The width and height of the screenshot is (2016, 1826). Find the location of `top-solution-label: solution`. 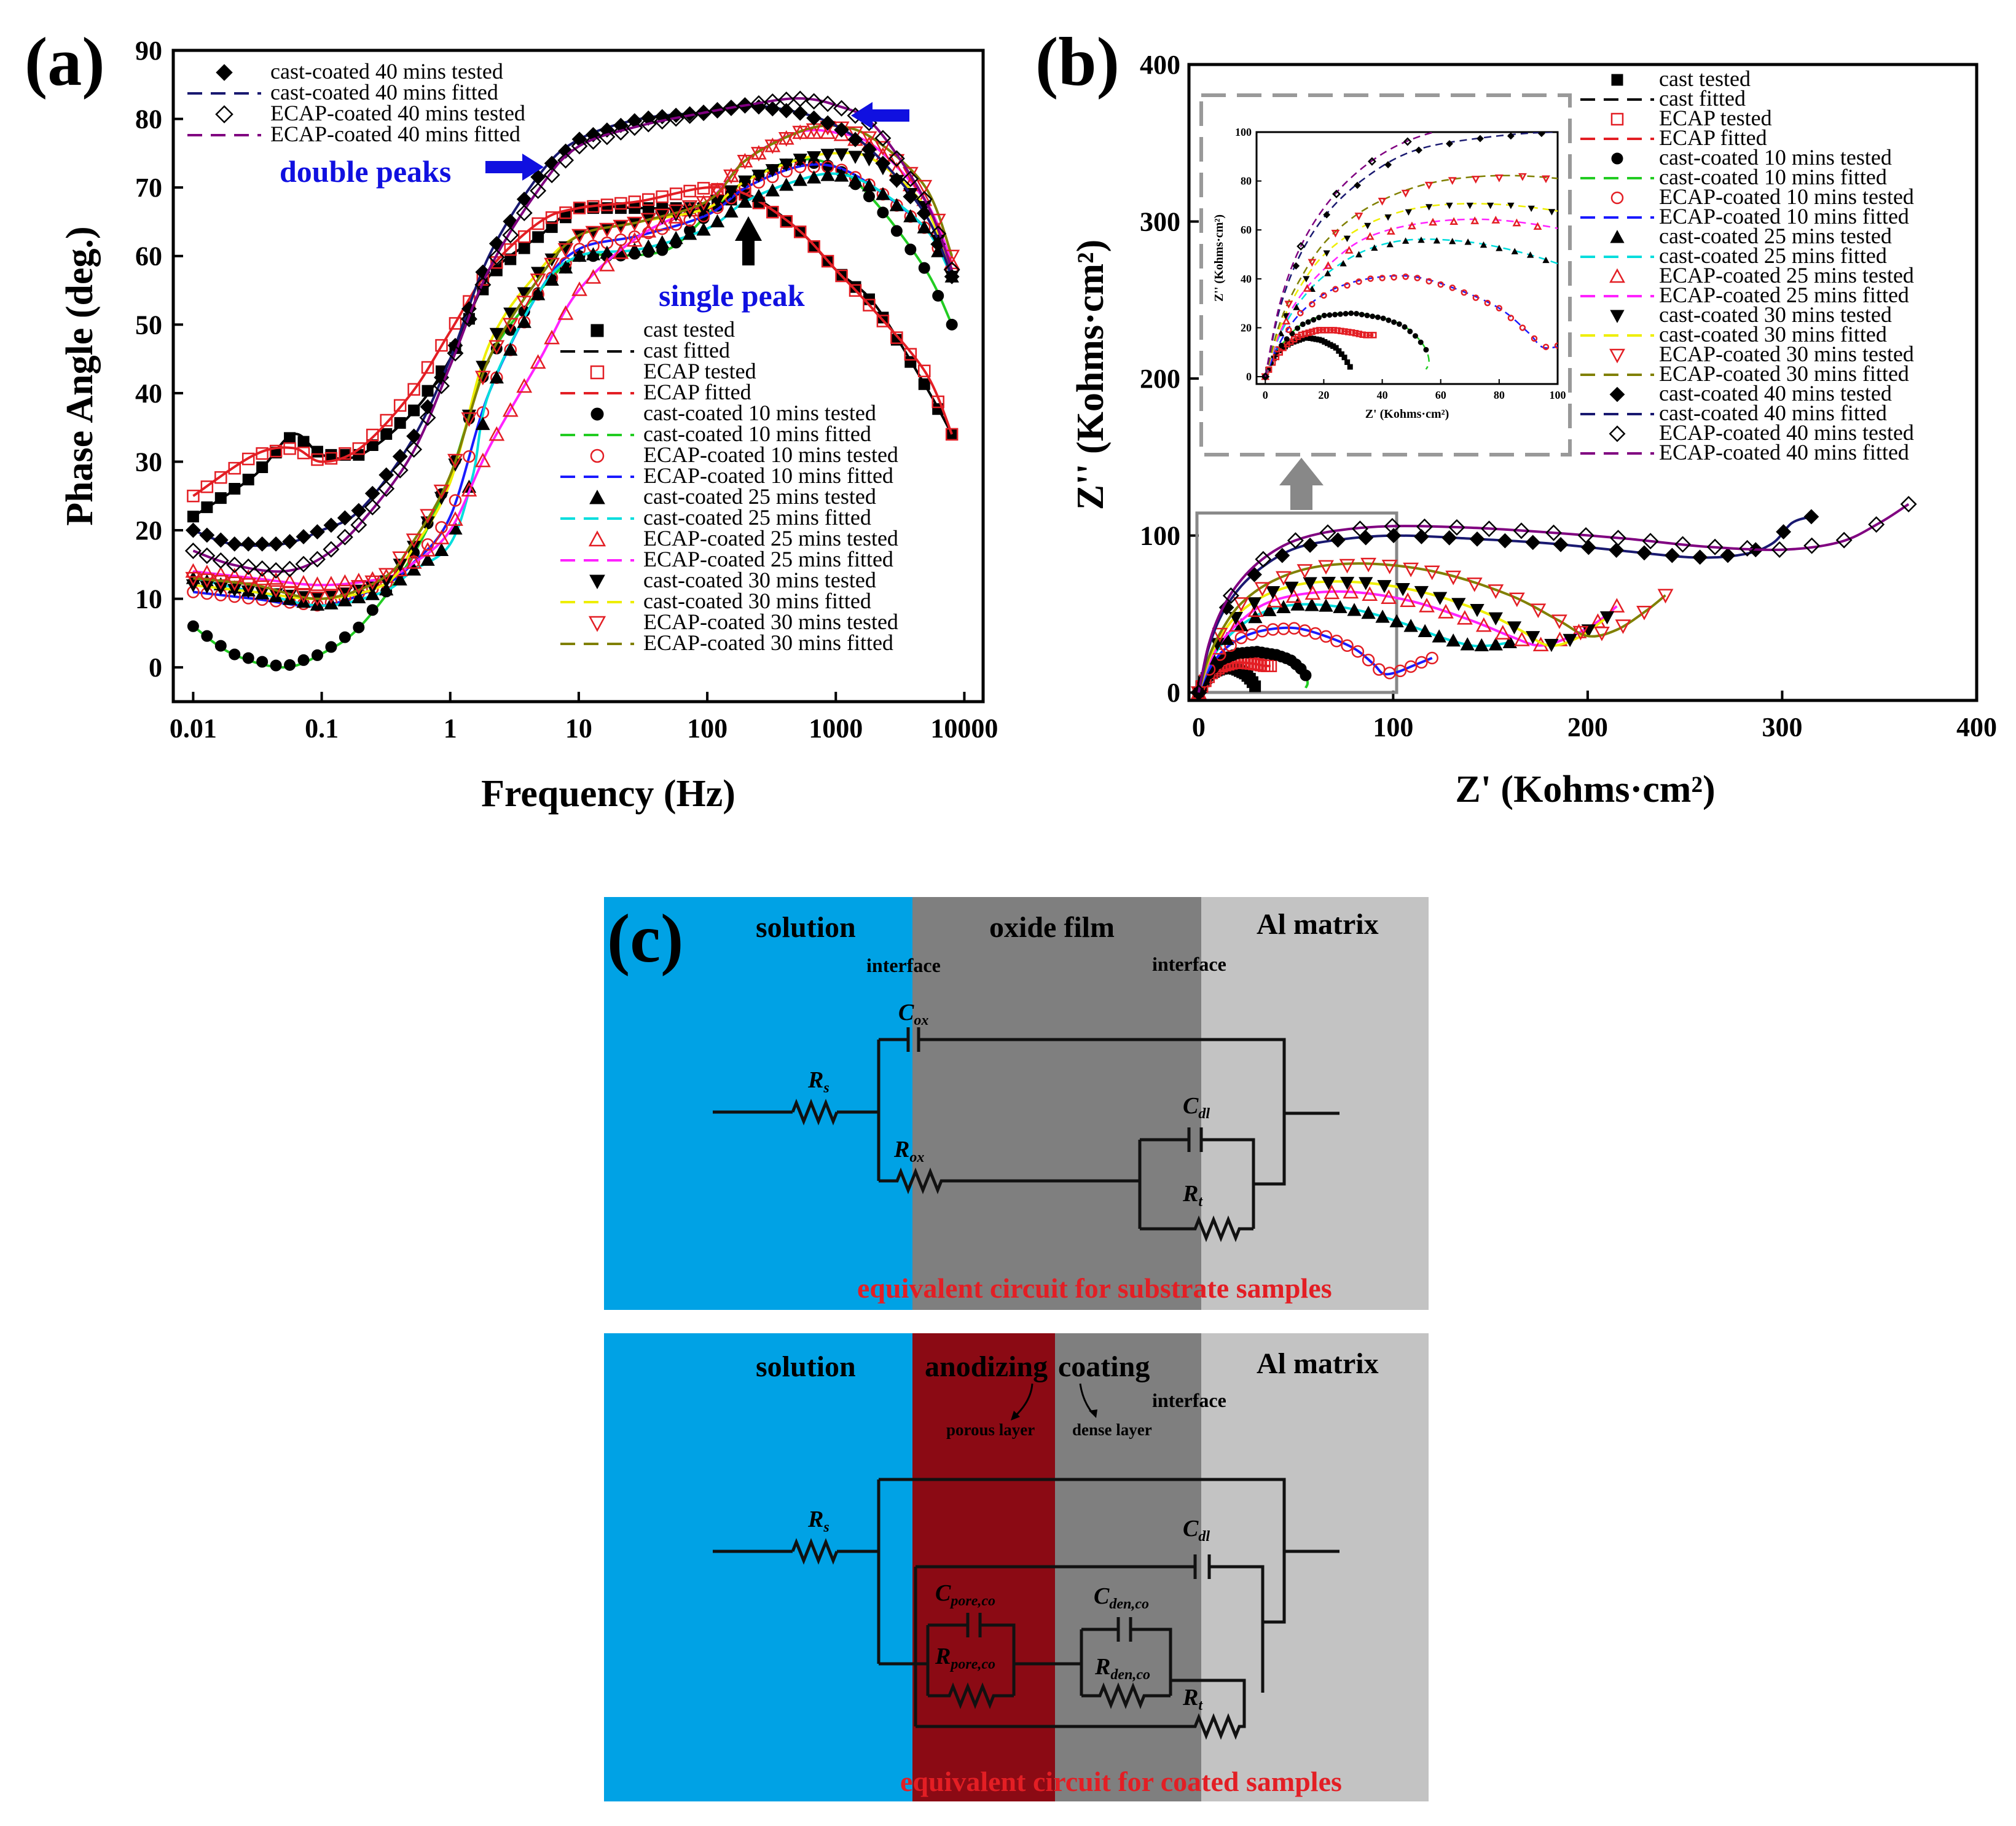

top-solution-label: solution is located at coordinates (806, 928).